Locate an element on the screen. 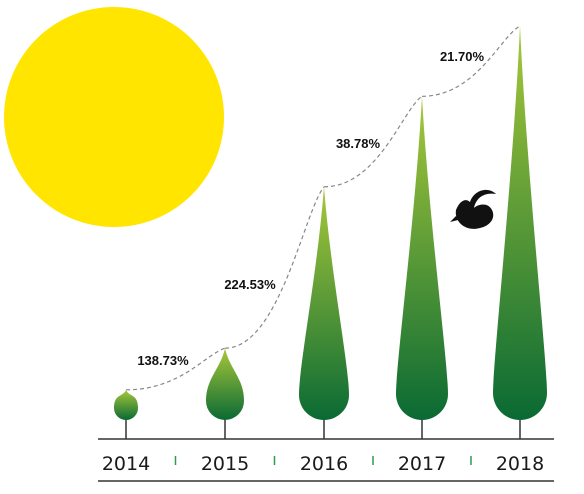 This screenshot has width=584, height=494. growth-rate-label: 38.78% is located at coordinates (358, 143).